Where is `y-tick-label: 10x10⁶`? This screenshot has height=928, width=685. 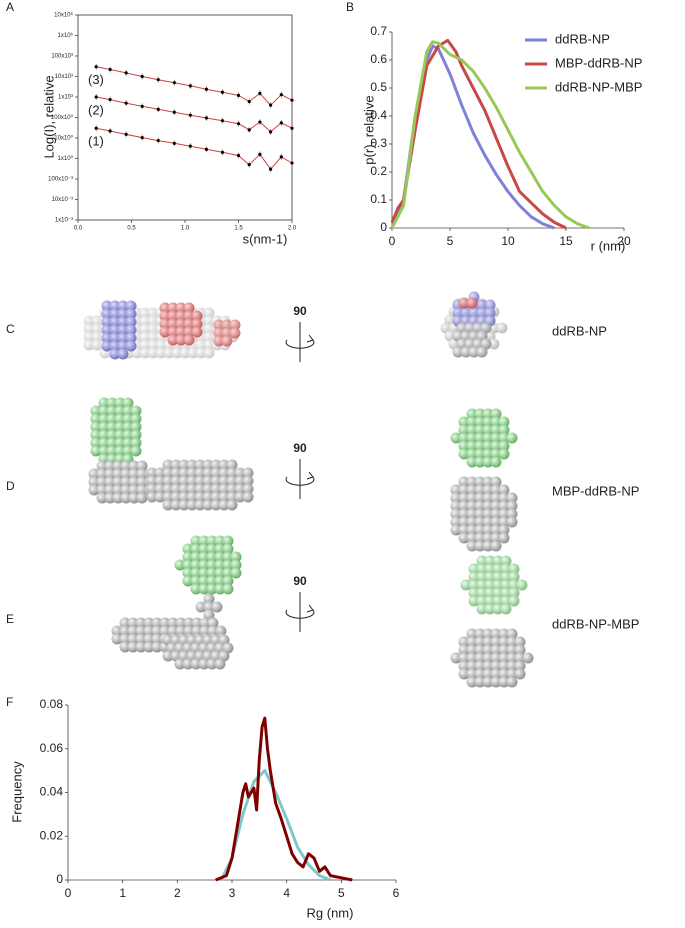
y-tick-label: 10x10⁶ is located at coordinates (63, 15).